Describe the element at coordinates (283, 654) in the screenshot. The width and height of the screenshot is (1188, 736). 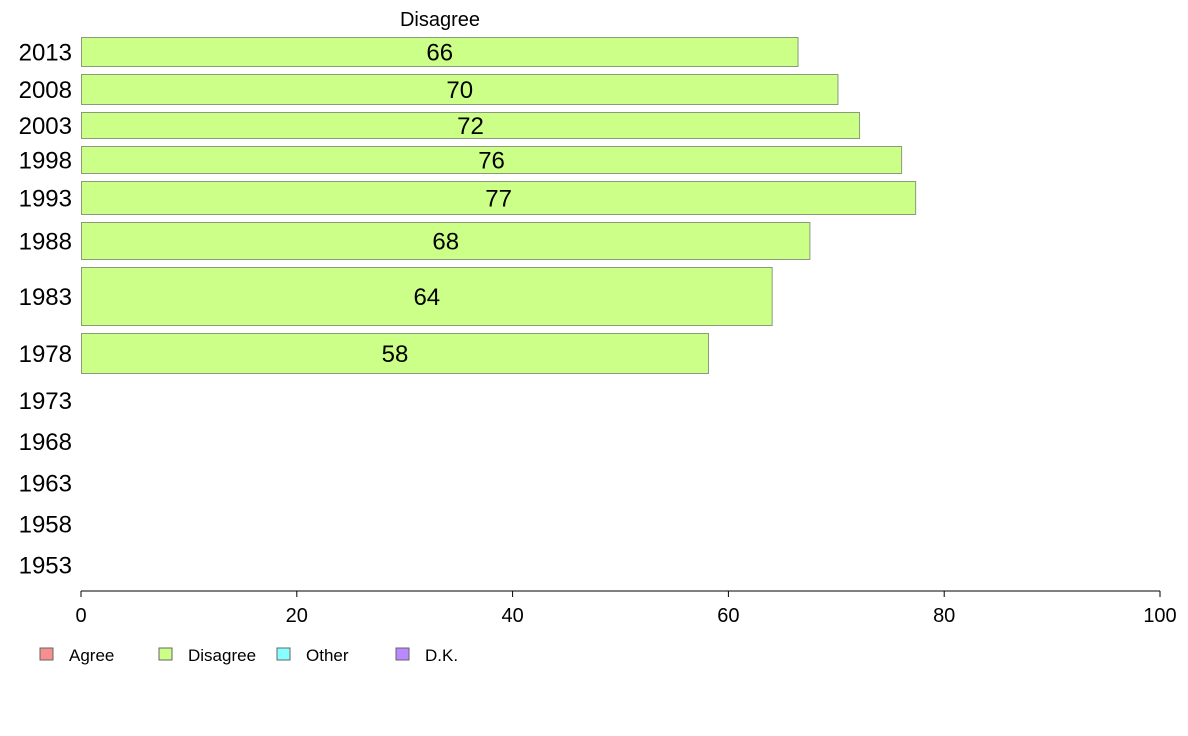
I see `legend-swatch-other` at that location.